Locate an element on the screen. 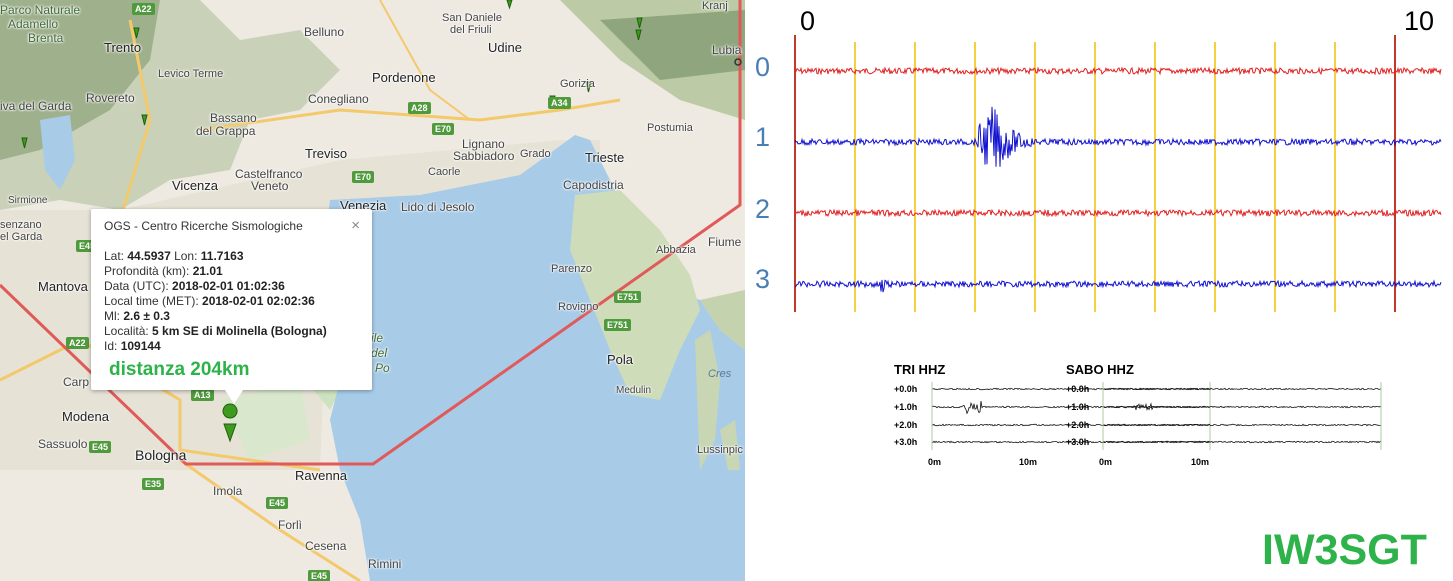 This screenshot has width=1453, height=581. popup-row-location: Località: 5 km SE di Molinella (Bologna) is located at coordinates (215, 331).